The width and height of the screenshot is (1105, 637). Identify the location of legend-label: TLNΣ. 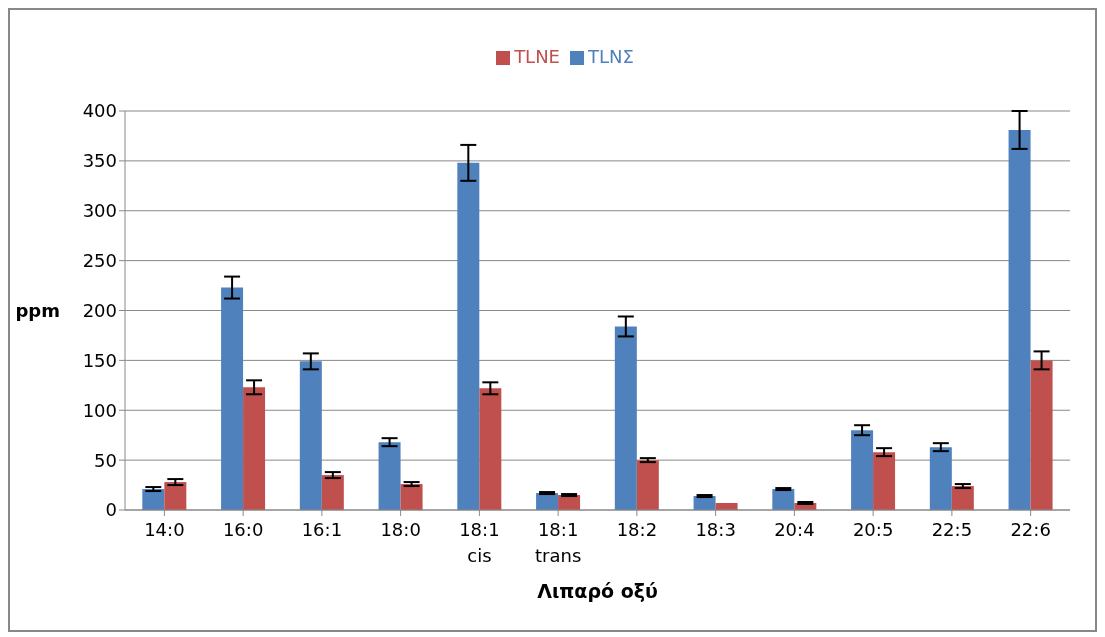
(611, 56).